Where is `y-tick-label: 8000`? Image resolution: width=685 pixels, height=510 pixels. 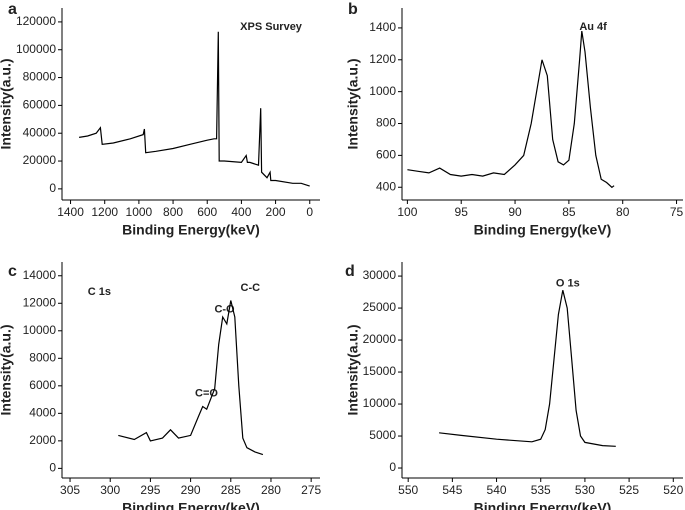 y-tick-label: 8000 is located at coordinates (42, 357).